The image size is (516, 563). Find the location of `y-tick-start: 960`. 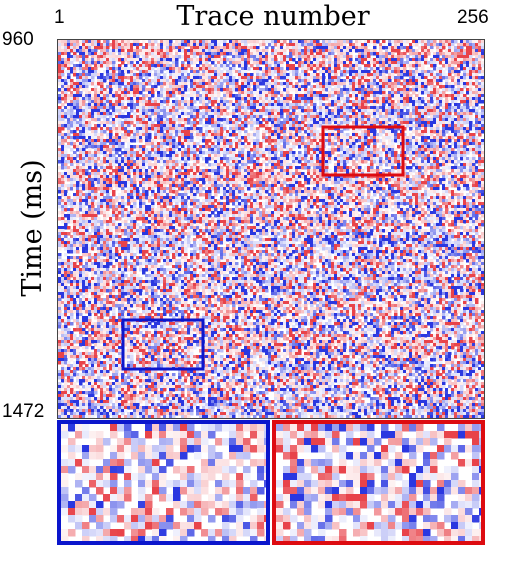

y-tick-start: 960 is located at coordinates (18, 39).